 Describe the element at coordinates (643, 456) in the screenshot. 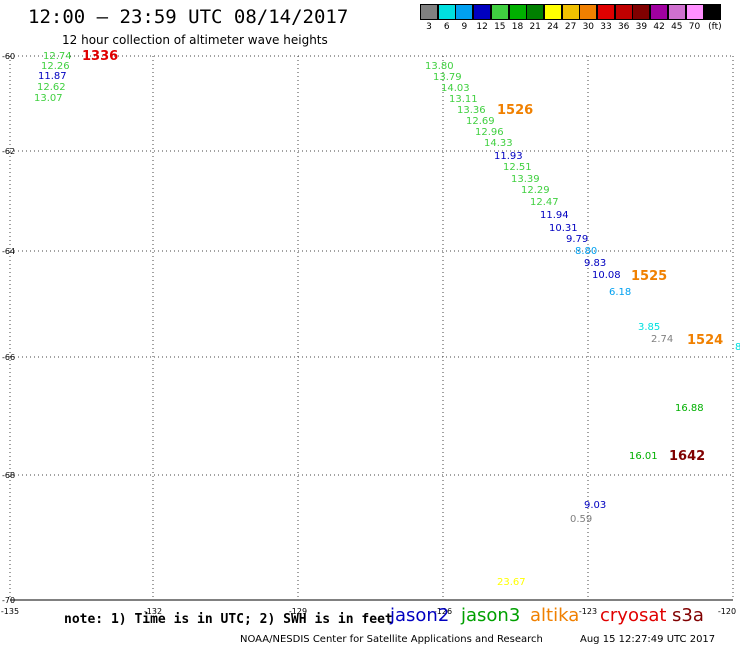

I see `wave-height-label: 16.01` at that location.